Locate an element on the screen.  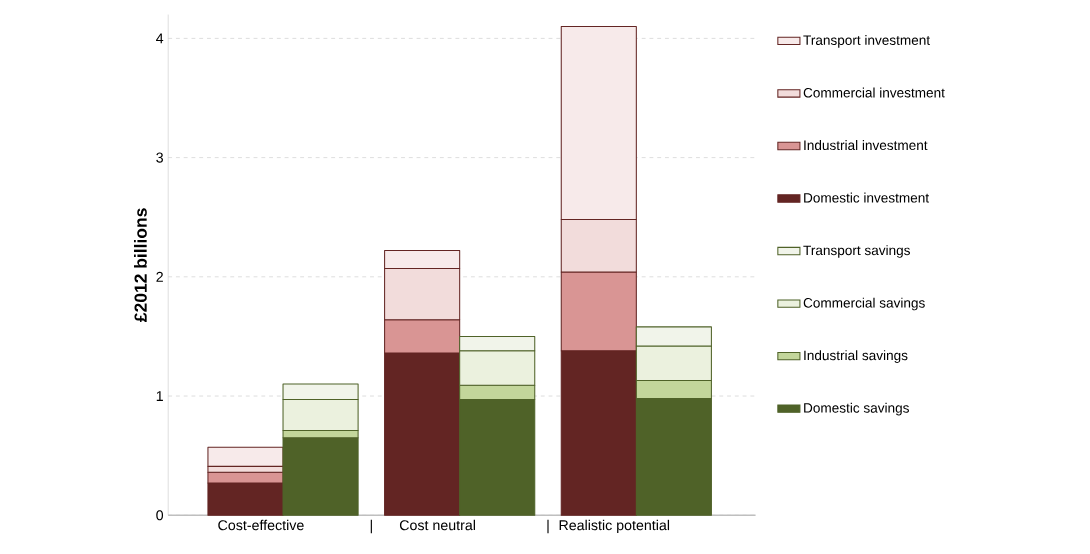
x-tick-label: Cost-effective is located at coordinates (261, 525).